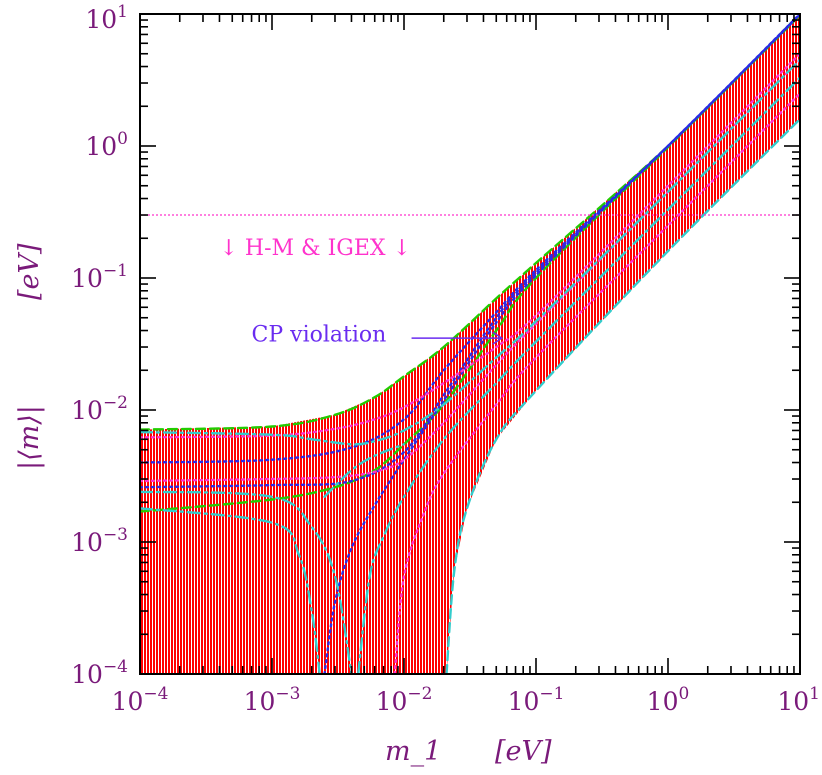 Image resolution: width=822 pixels, height=775 pixels. I want to click on y-tick-labels: 10⁻⁴ 10⁻³ 10⁻² 10⁻¹ 10⁰ 10¹, so click(99, 345).